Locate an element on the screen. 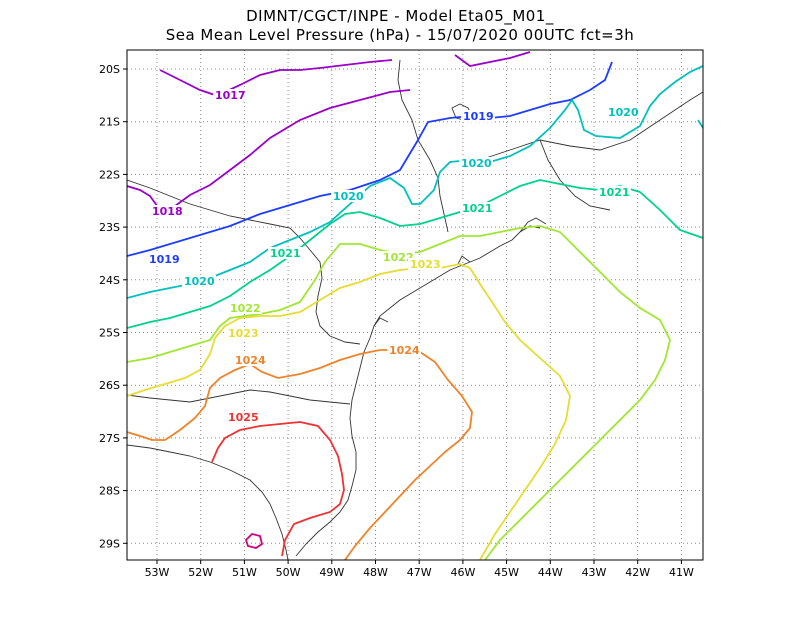 The height and width of the screenshot is (618, 800). lon-label: 53W is located at coordinates (157, 572).